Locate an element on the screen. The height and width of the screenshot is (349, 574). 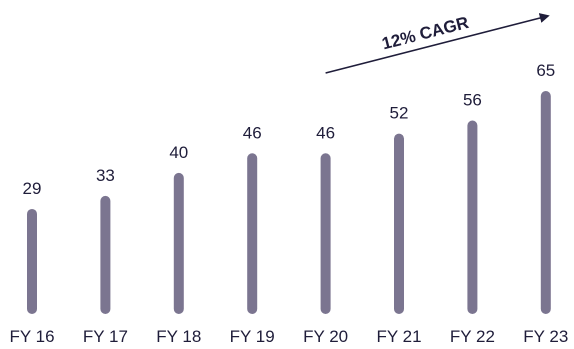
category-label: FY 20 is located at coordinates (325, 336).